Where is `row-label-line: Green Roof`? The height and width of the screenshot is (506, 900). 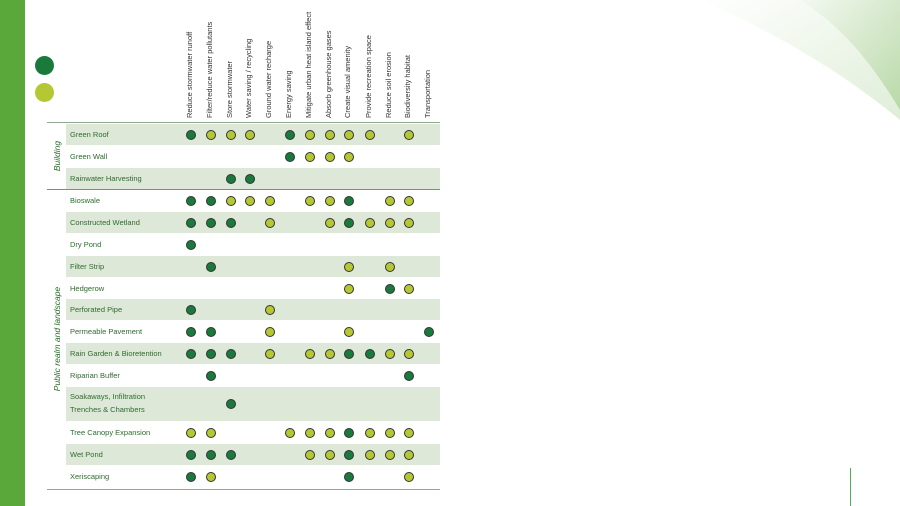 row-label-line: Green Roof is located at coordinates (89, 134).